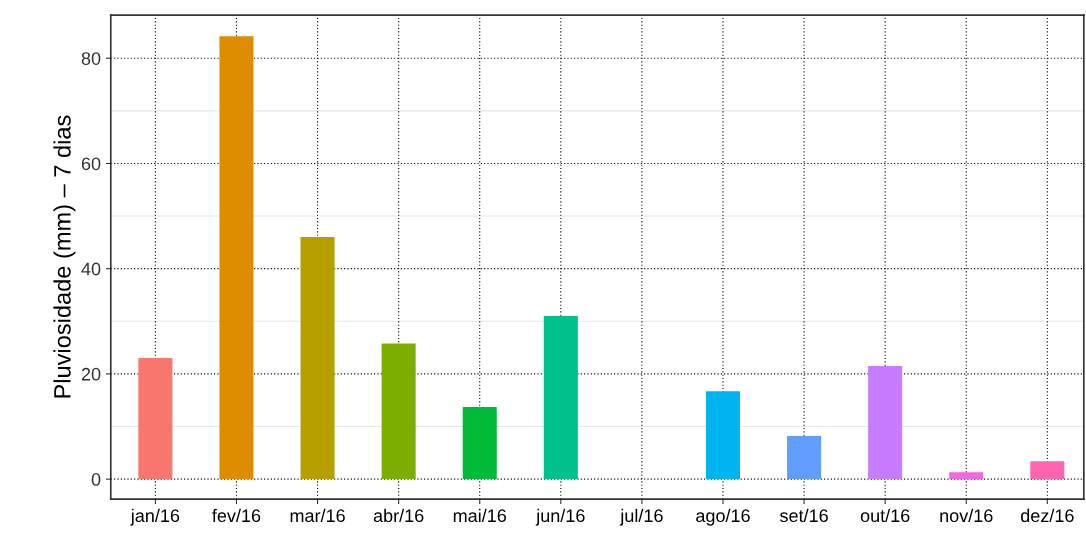  I want to click on y-tick-label: 80, so click(91, 58).